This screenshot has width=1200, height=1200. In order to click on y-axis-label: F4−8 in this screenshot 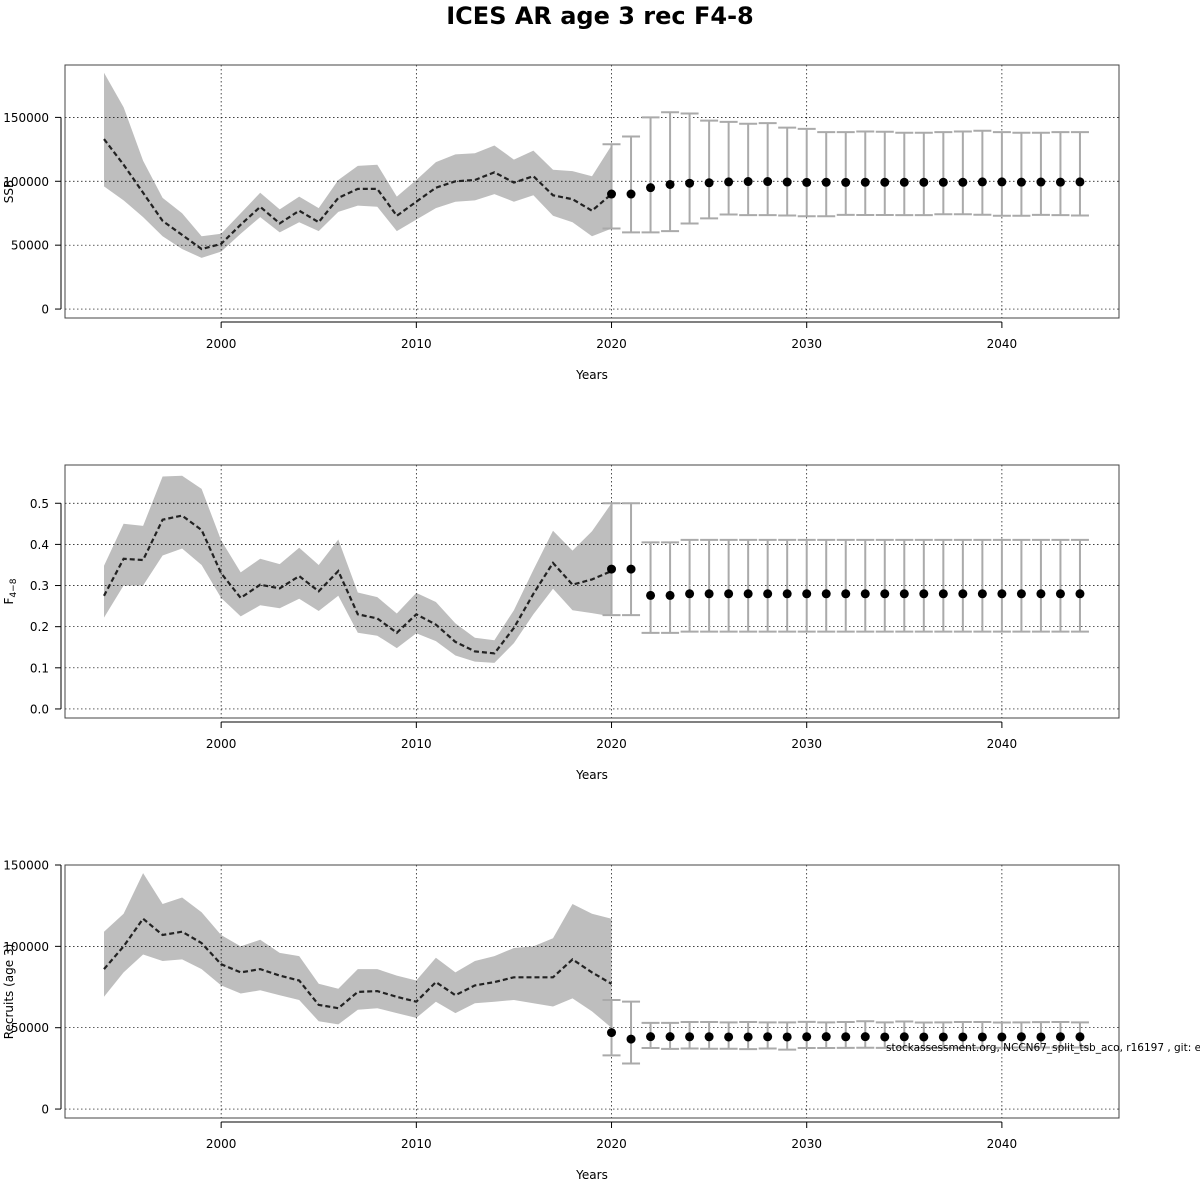, I will do `click(10, 591)`.